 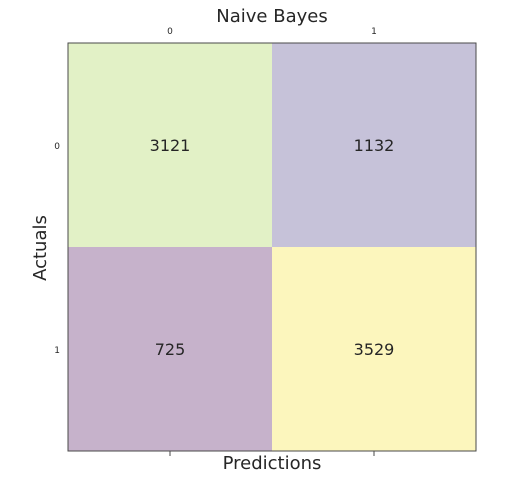 I want to click on cell-value-label-1-0: 725, so click(x=170, y=349).